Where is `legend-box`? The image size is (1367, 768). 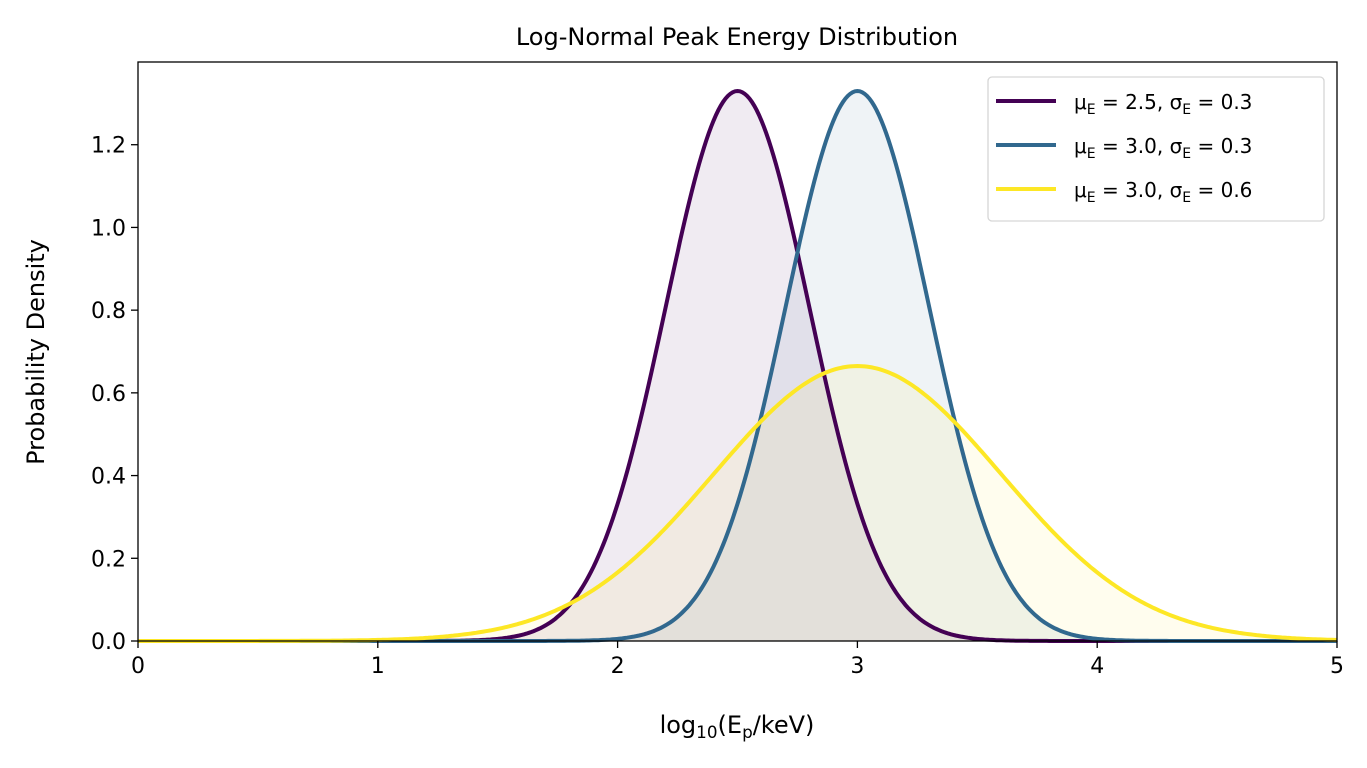
legend-box is located at coordinates (1156, 149).